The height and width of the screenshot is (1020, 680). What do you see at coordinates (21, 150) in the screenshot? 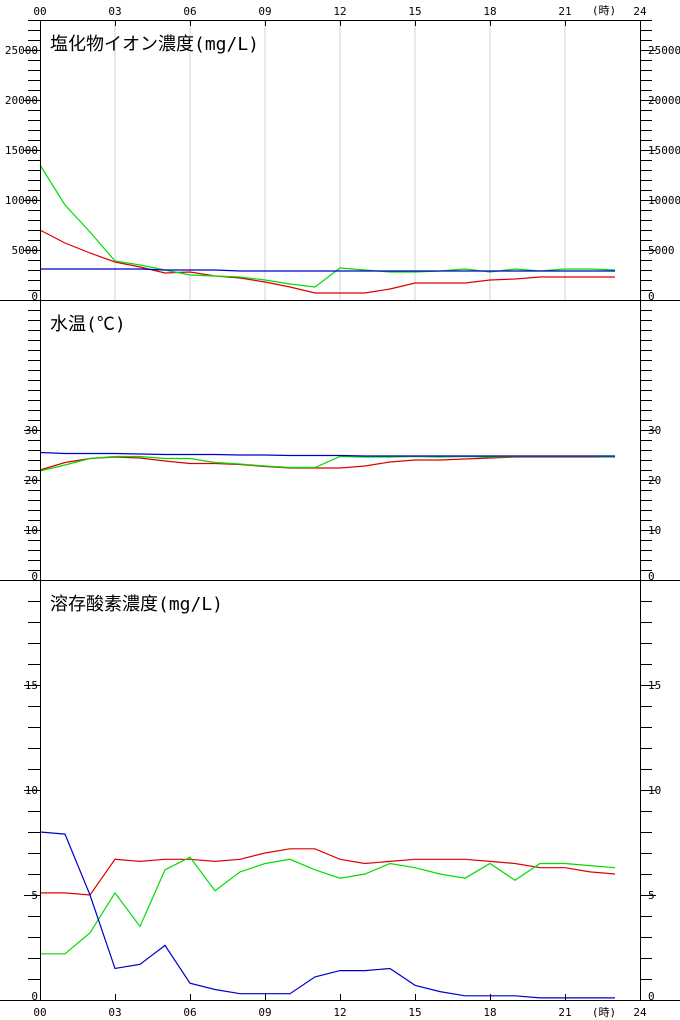
I see `y-tick-label-left: 15000` at bounding box center [21, 150].